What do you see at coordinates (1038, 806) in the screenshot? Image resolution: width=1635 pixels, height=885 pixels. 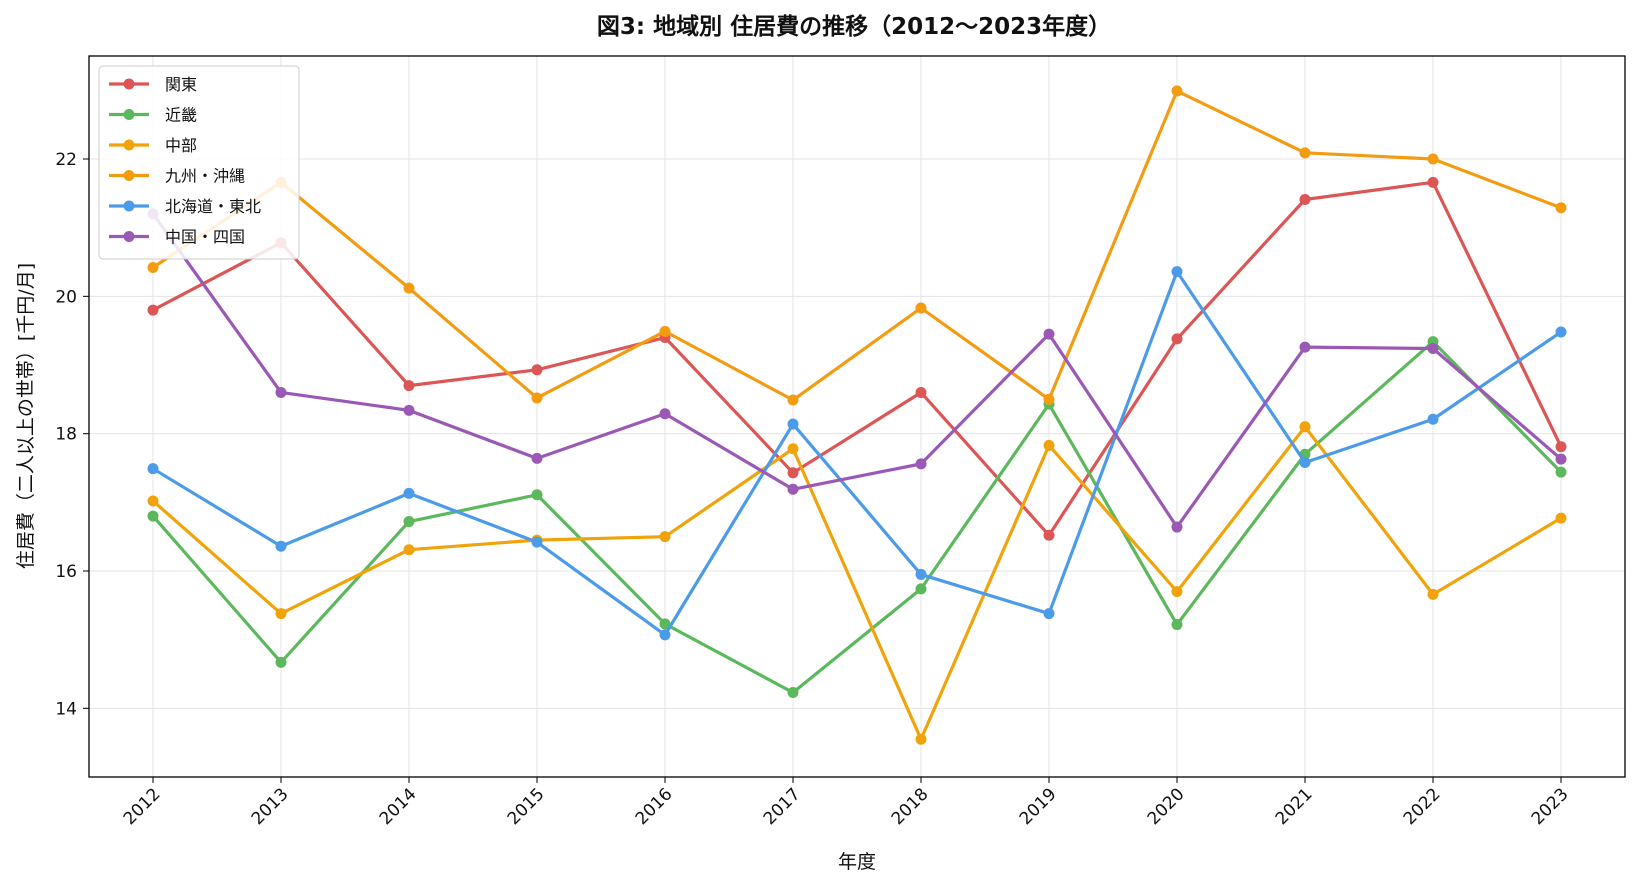 I see `x-tick-label: 2019` at bounding box center [1038, 806].